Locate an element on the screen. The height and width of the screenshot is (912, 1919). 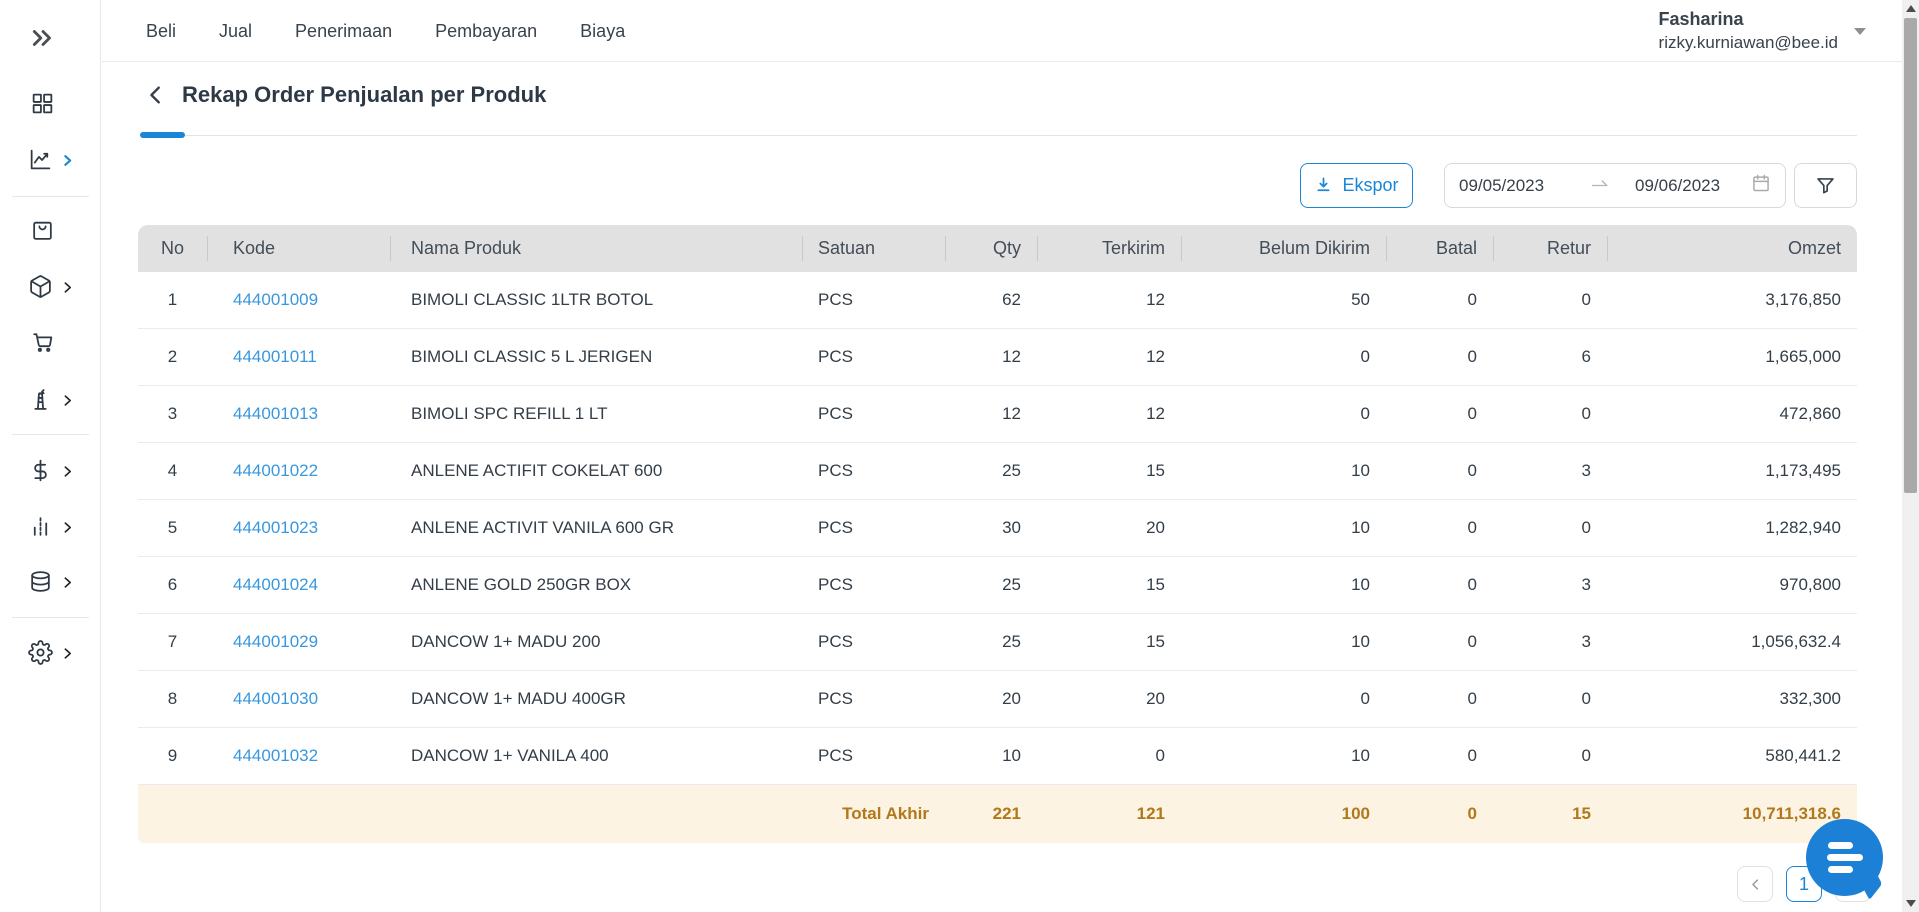
user-name: Fasharina is located at coordinates (1701, 19).